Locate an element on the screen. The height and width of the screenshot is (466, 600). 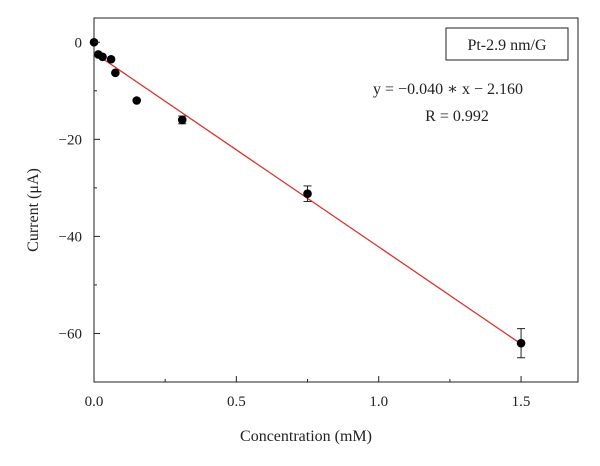
y-tick-label: 0 is located at coordinates (79, 43).